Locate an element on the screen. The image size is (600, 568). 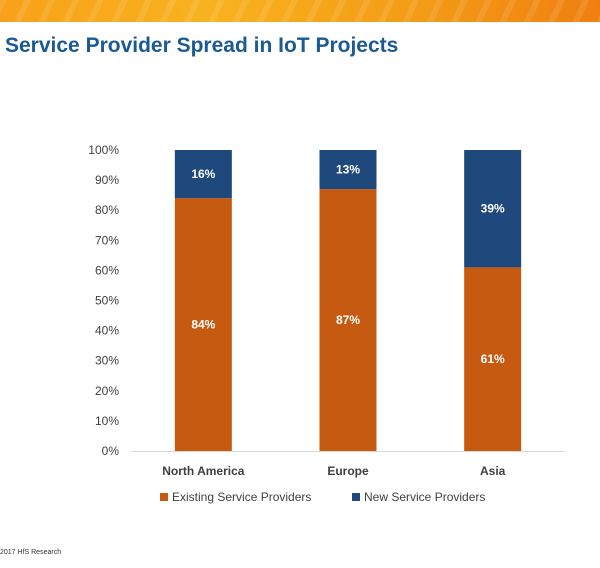
page-title: Service Provider Spread in IoT Projects is located at coordinates (202, 45).